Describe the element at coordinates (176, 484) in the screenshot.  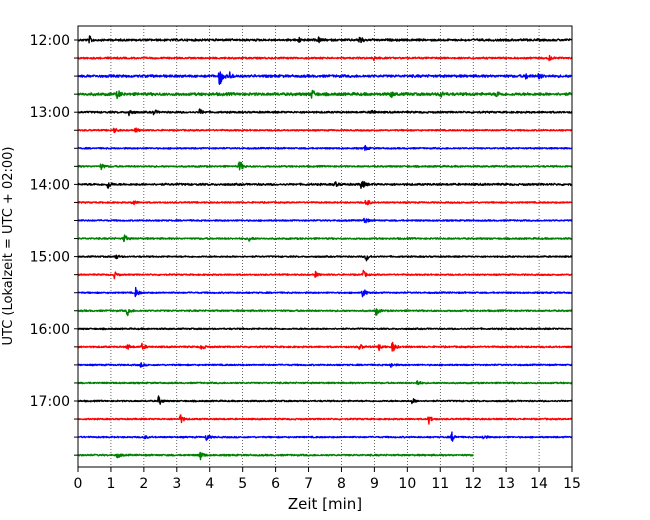
I see `x-tick-label: 3` at that location.